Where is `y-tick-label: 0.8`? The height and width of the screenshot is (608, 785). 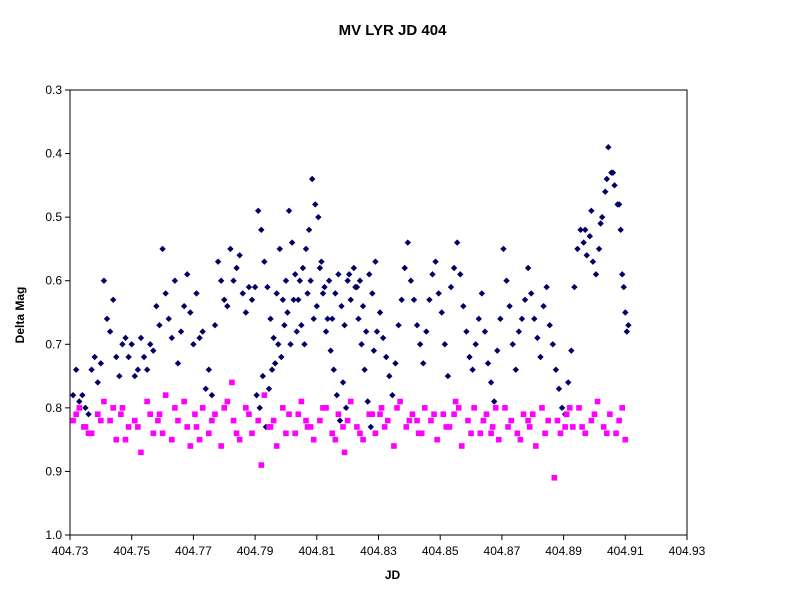
y-tick-label: 0.8 is located at coordinates (53, 408).